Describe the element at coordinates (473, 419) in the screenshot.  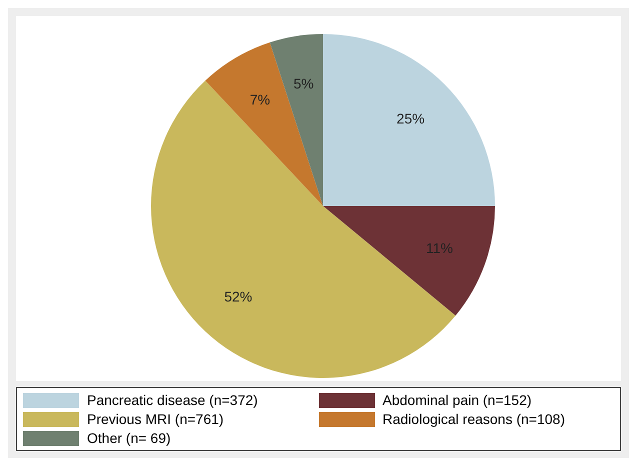
I see `legend-label: Radiological reasons (n=108)` at that location.